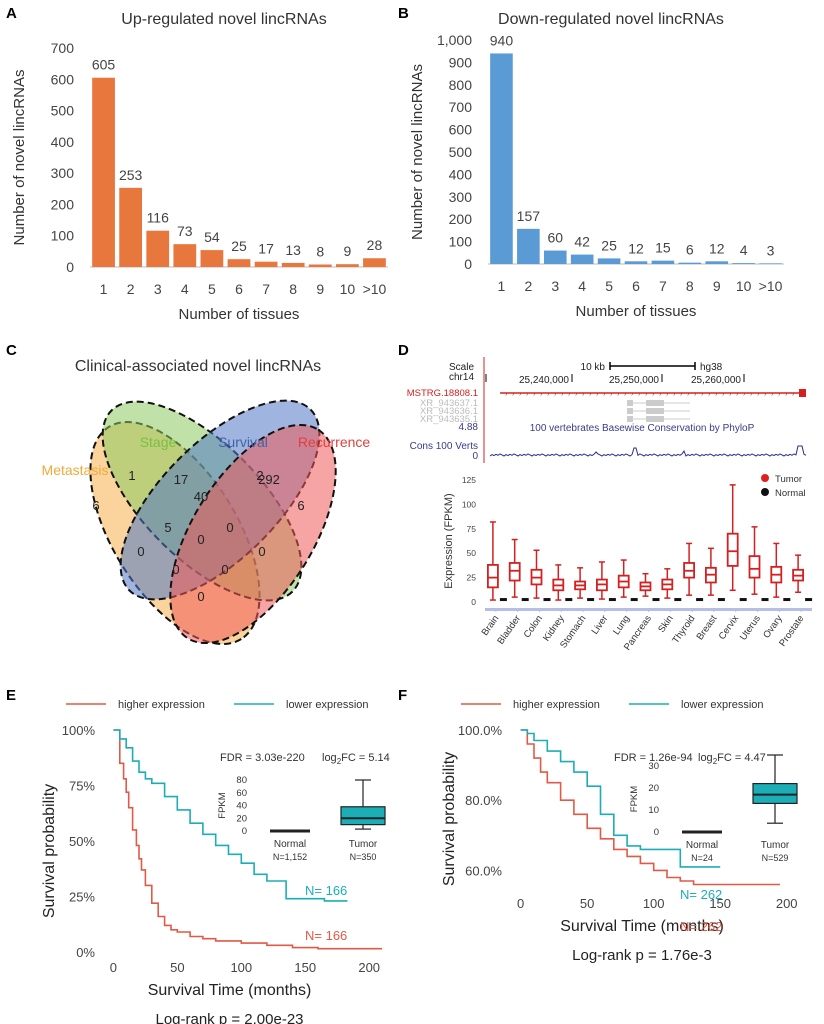 The width and height of the screenshot is (824, 1024). What do you see at coordinates (634, 380) in the screenshot?
I see `browser-coordinate: 25,250,000` at bounding box center [634, 380].